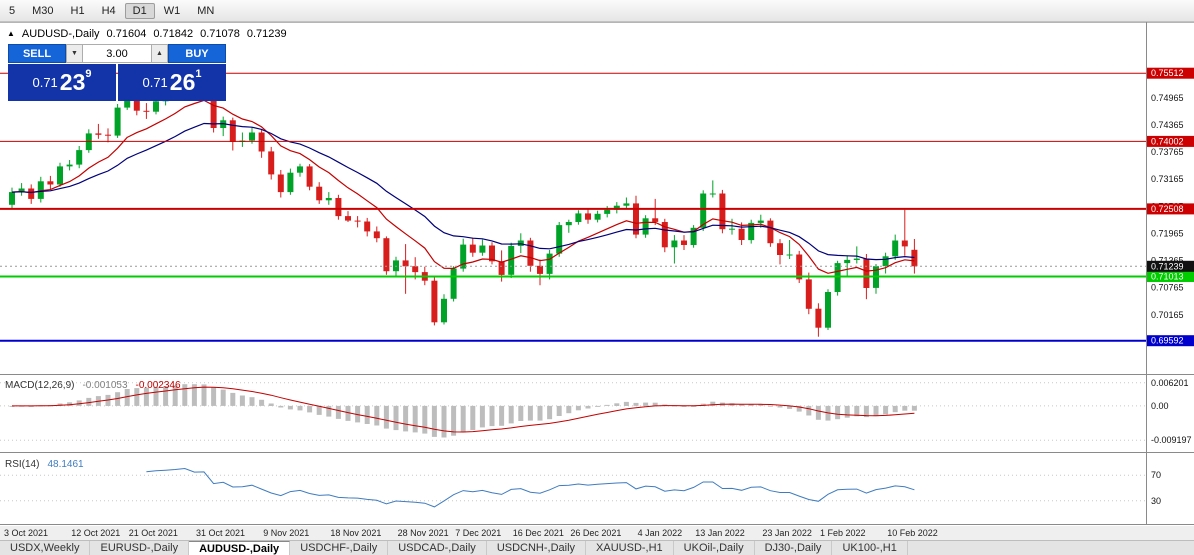  Describe the element at coordinates (266, 34) in the screenshot. I see `ohlc-close: 0.71239` at that location.